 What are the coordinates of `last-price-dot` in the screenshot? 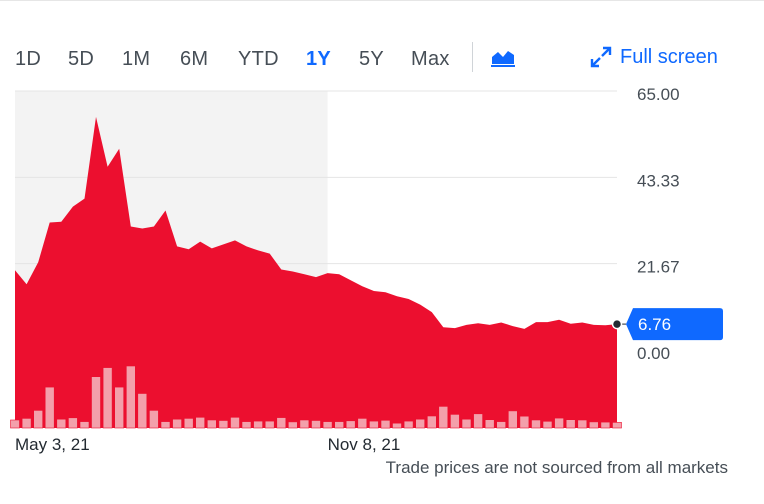 It's located at (617, 324).